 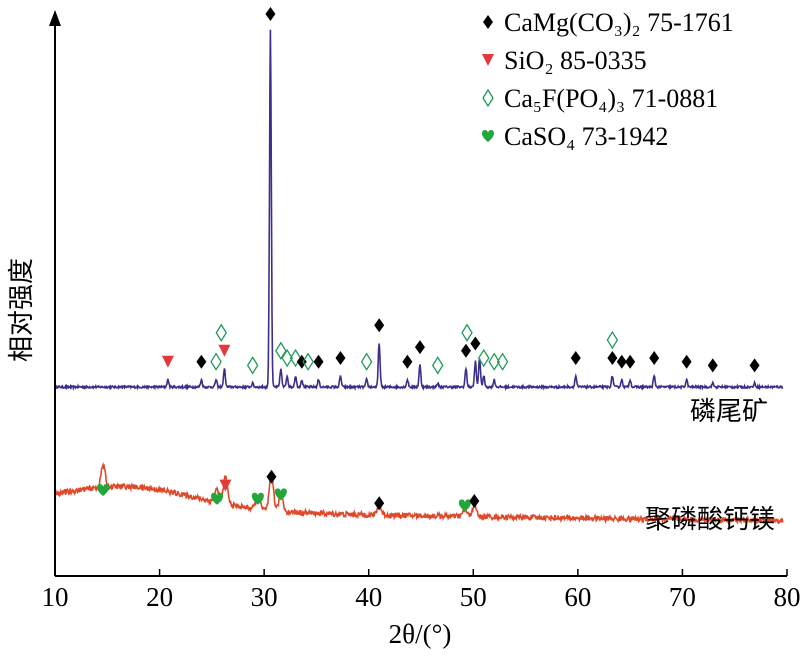 I want to click on x-tick-label: 70, so click(x=682, y=597).